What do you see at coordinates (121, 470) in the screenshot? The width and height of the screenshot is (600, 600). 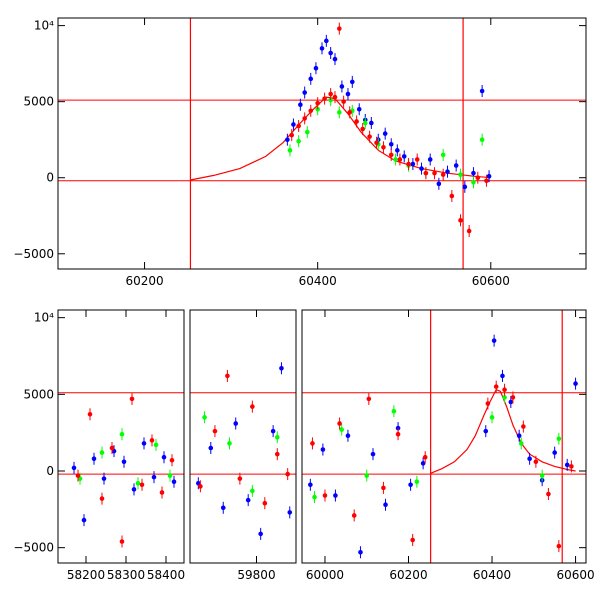 I see `plot-area` at bounding box center [121, 470].